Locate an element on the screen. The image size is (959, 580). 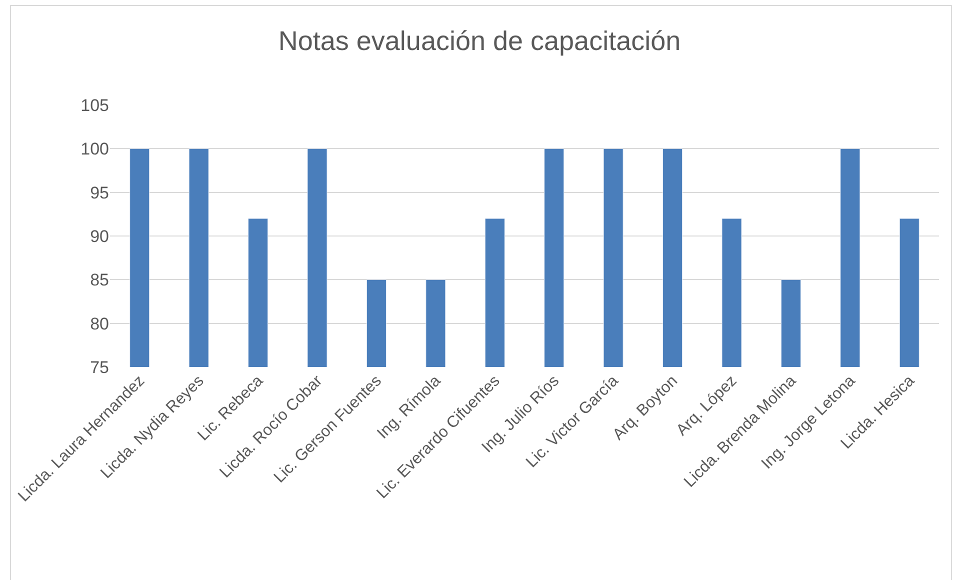
y-tick-label: 80 is located at coordinates (99, 324).